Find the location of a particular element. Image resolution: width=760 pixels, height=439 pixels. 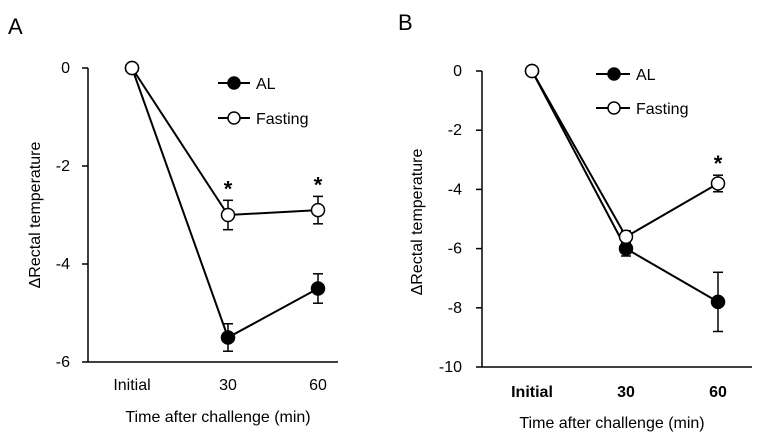

panel-b-y-tick-label: 0 is located at coordinates (457, 71).